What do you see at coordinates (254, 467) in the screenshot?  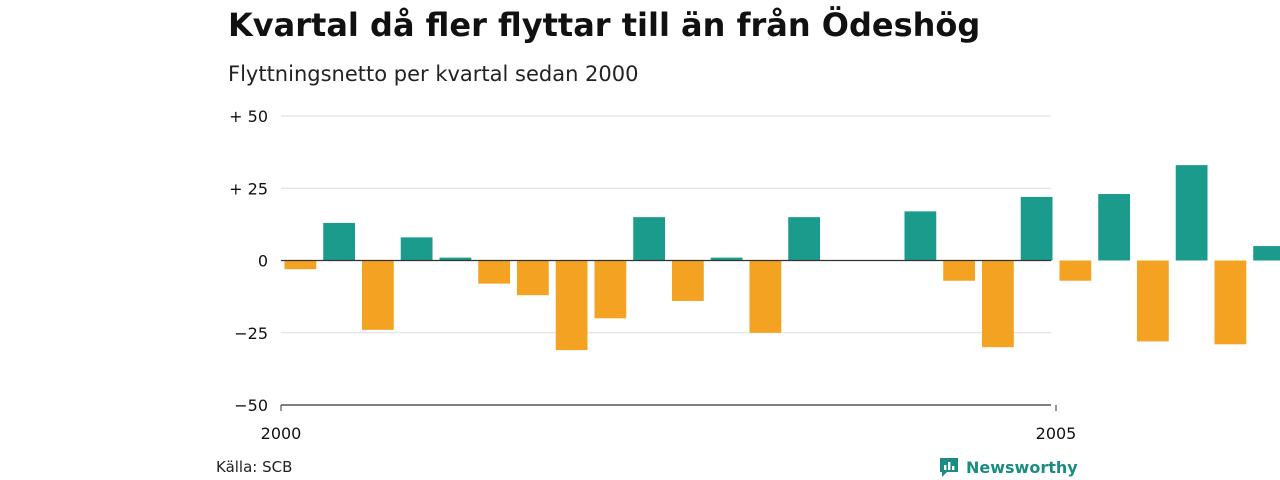 I see `source-note: Källa: SCB` at bounding box center [254, 467].